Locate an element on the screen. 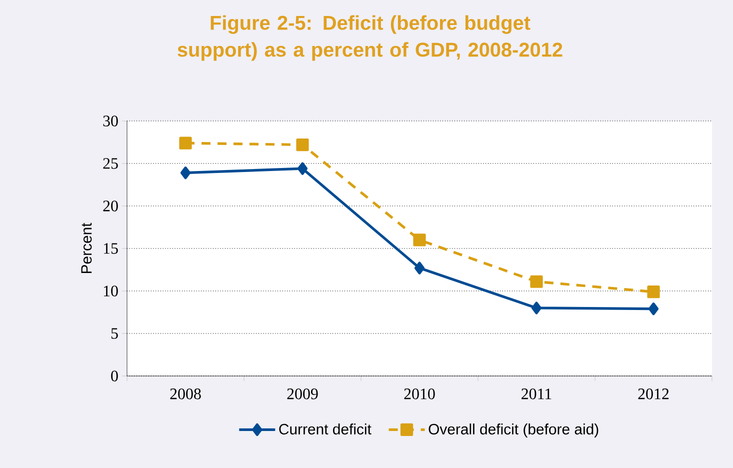 The width and height of the screenshot is (733, 468). y-tick-label: 15 is located at coordinates (111, 248).